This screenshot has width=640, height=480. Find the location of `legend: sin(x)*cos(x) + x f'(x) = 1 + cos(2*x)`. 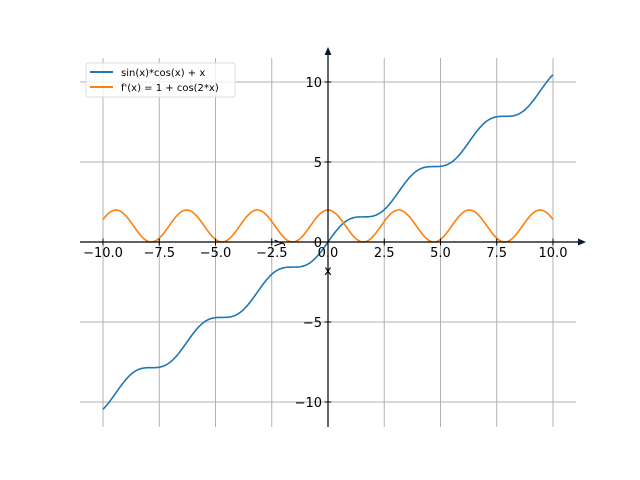

legend: sin(x)*cos(x) + x f'(x) = 1 + cos(2*x) is located at coordinates (160, 80).